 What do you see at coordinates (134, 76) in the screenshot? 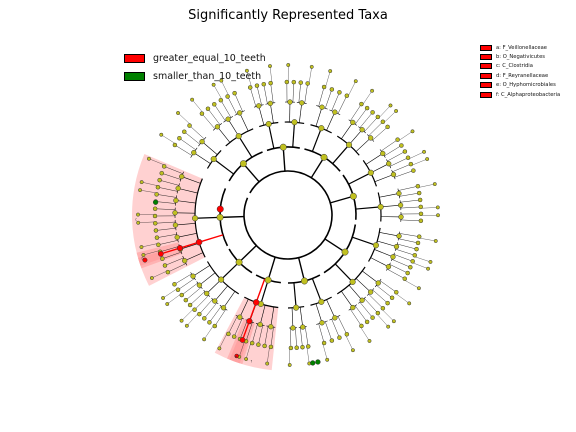
I see `legend-swatch-low` at bounding box center [134, 76].